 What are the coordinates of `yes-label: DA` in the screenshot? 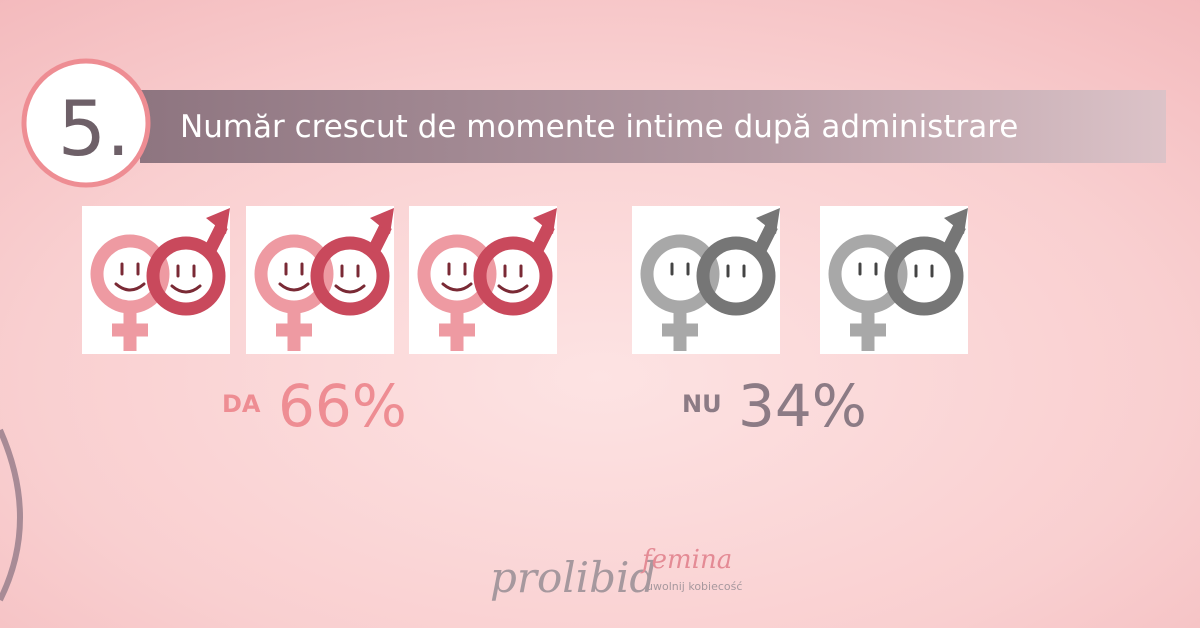 It's located at (241, 404).